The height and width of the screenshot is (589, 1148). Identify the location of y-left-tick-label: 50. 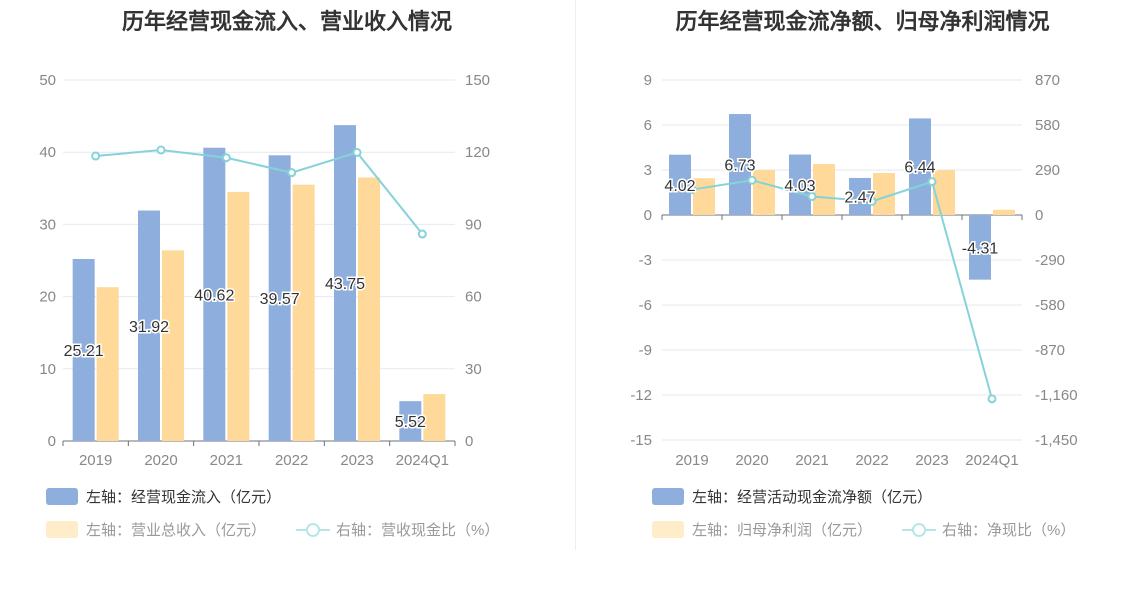
(47, 80).